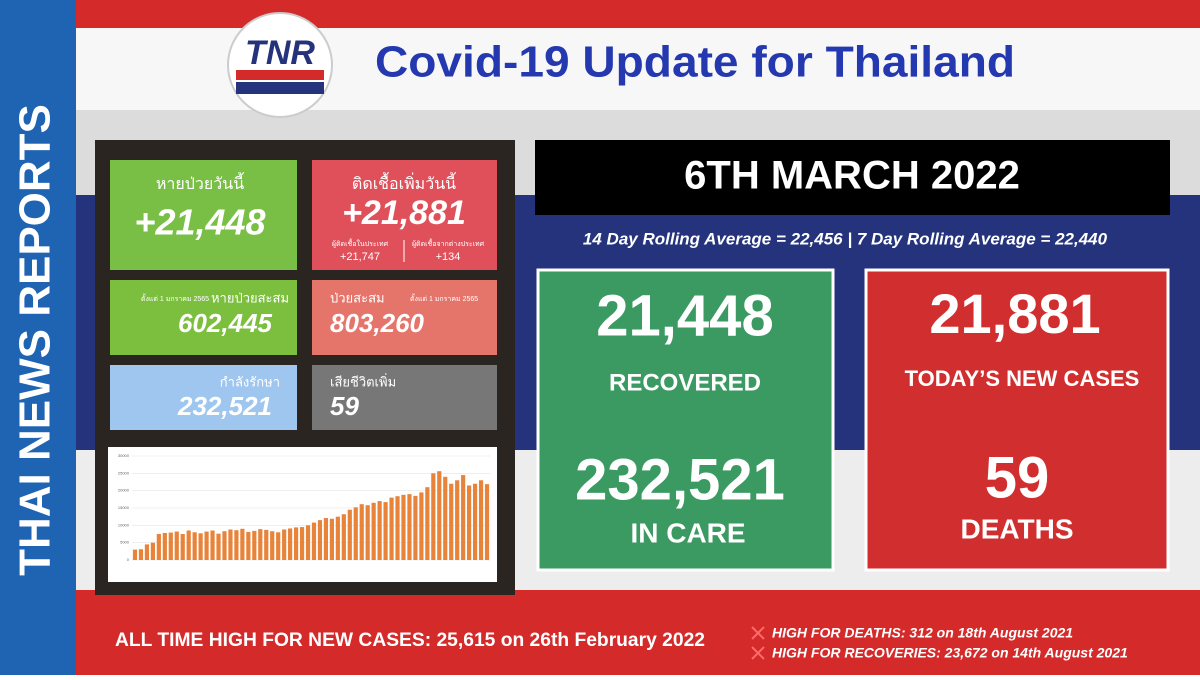  What do you see at coordinates (448, 242) in the screenshot?
I see `tile-sub-label: ผู้ติดเชื้อจากต่างประเทศ` at bounding box center [448, 242].